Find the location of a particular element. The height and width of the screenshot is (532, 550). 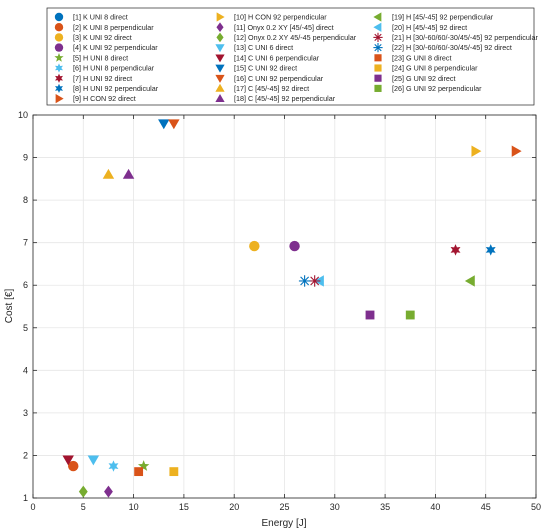

legend-entry: [1] K UNI 8 direct is located at coordinates (91, 17).